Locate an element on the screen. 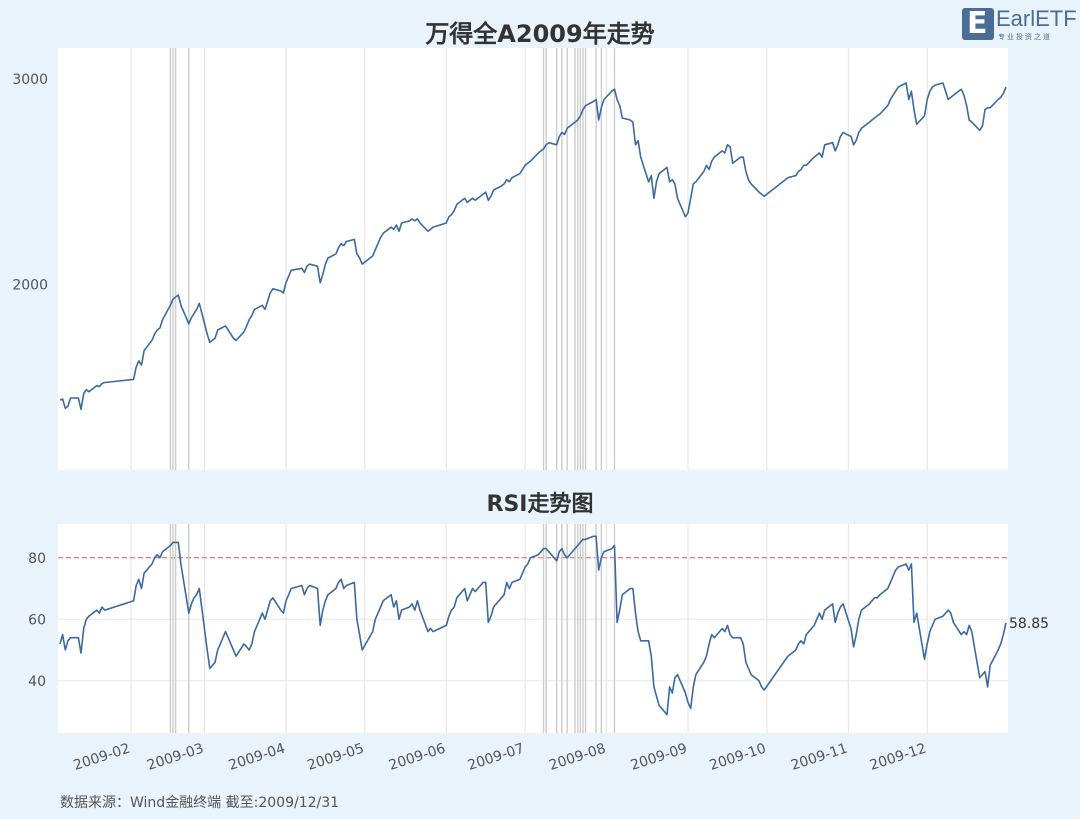  main-y-tick-label: 2000 is located at coordinates (30, 286).